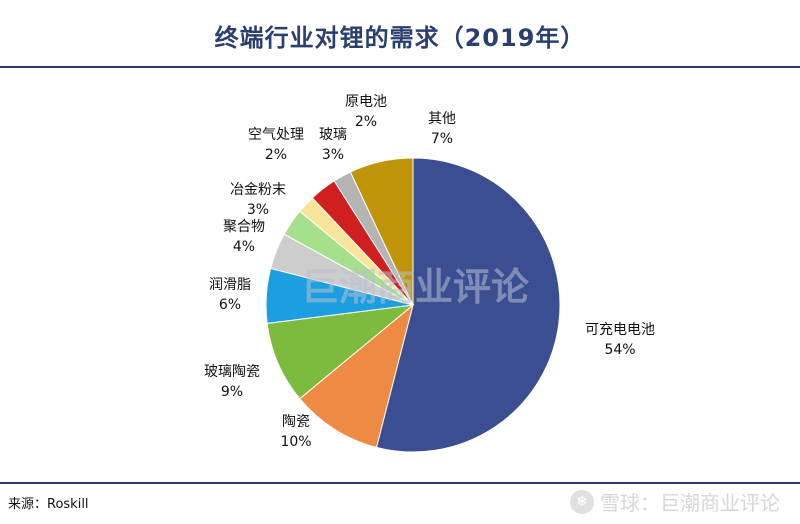 The width and height of the screenshot is (800, 524). I want to click on slice-name-label: 空气处理, so click(276, 135).